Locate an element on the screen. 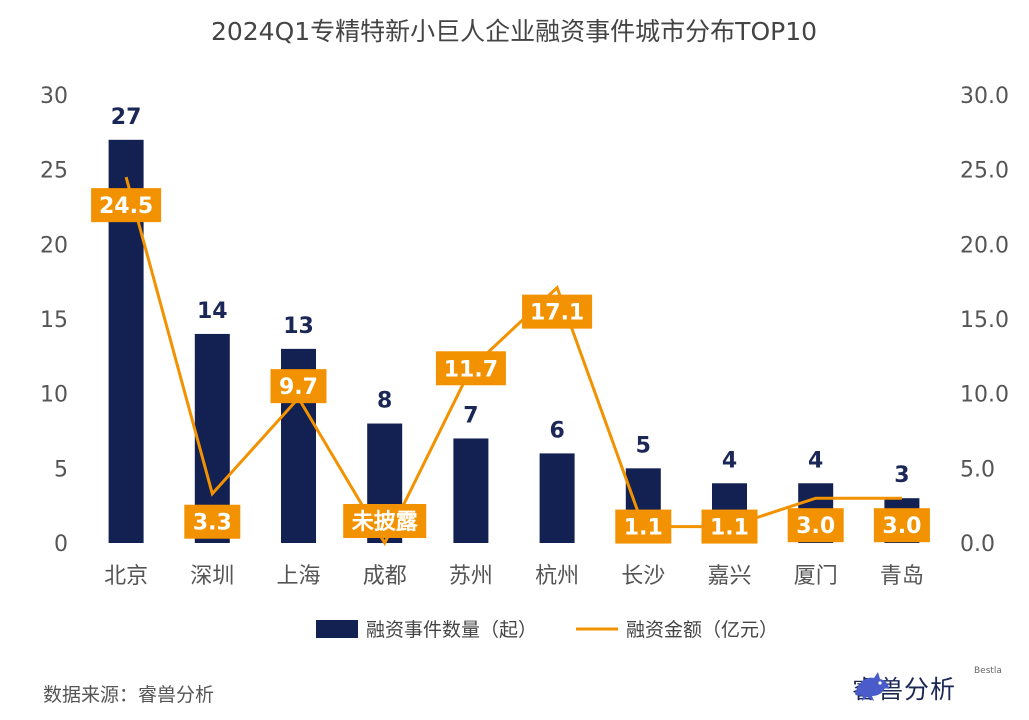  right-axis: 0.0 5.0 10.0 15.0 20.0 25.0 30.0 is located at coordinates (984, 320).